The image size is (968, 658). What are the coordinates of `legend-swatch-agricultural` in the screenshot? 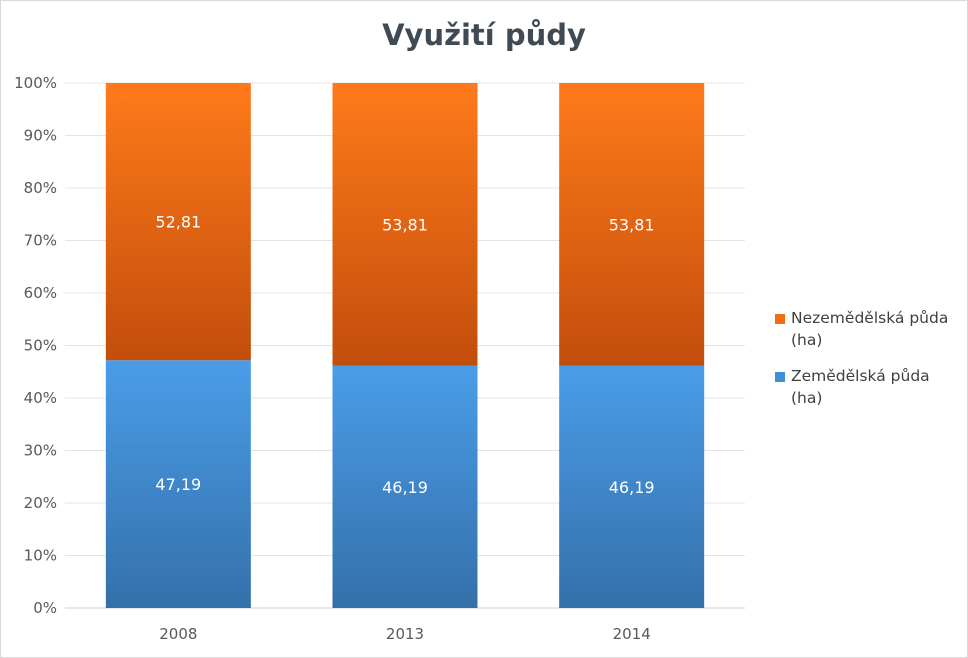 It's located at (780, 377).